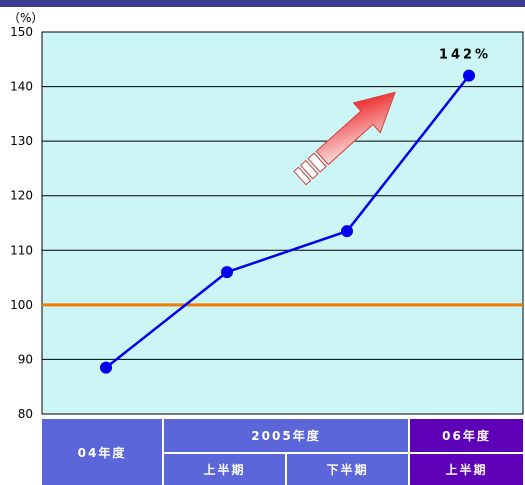 This screenshot has height=485, width=525. I want to click on y-tick-label-100: 100, so click(21, 305).